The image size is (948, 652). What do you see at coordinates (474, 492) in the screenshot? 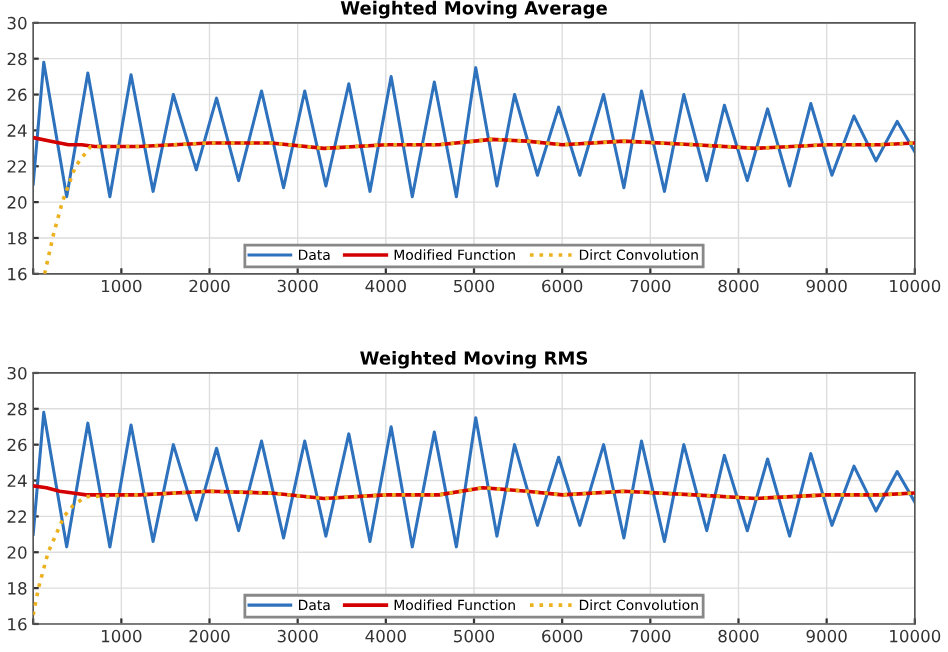
I see `line-series` at bounding box center [474, 492].